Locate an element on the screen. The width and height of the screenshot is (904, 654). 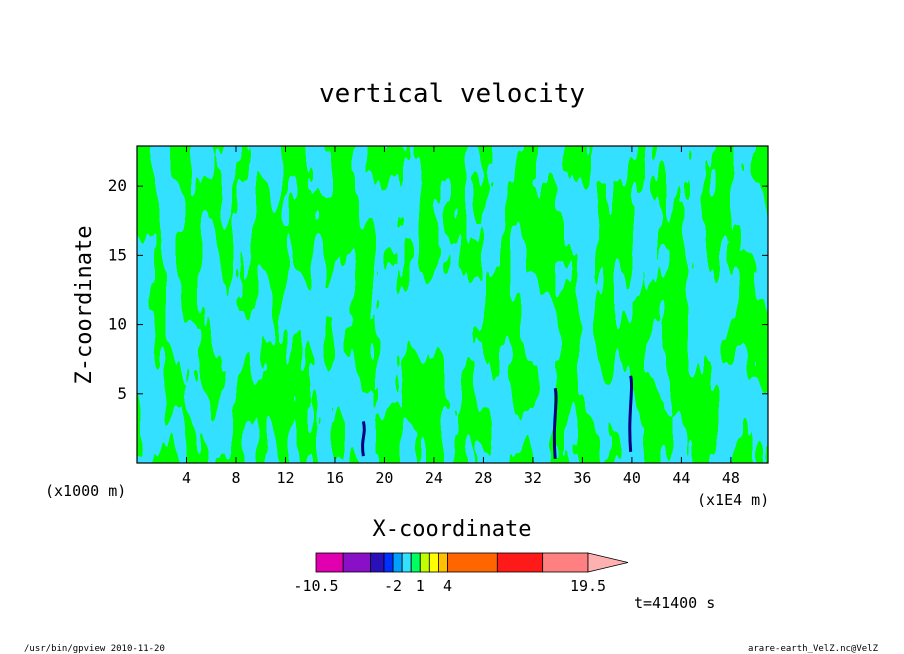
colorbar-extend-arrow is located at coordinates (608, 562).